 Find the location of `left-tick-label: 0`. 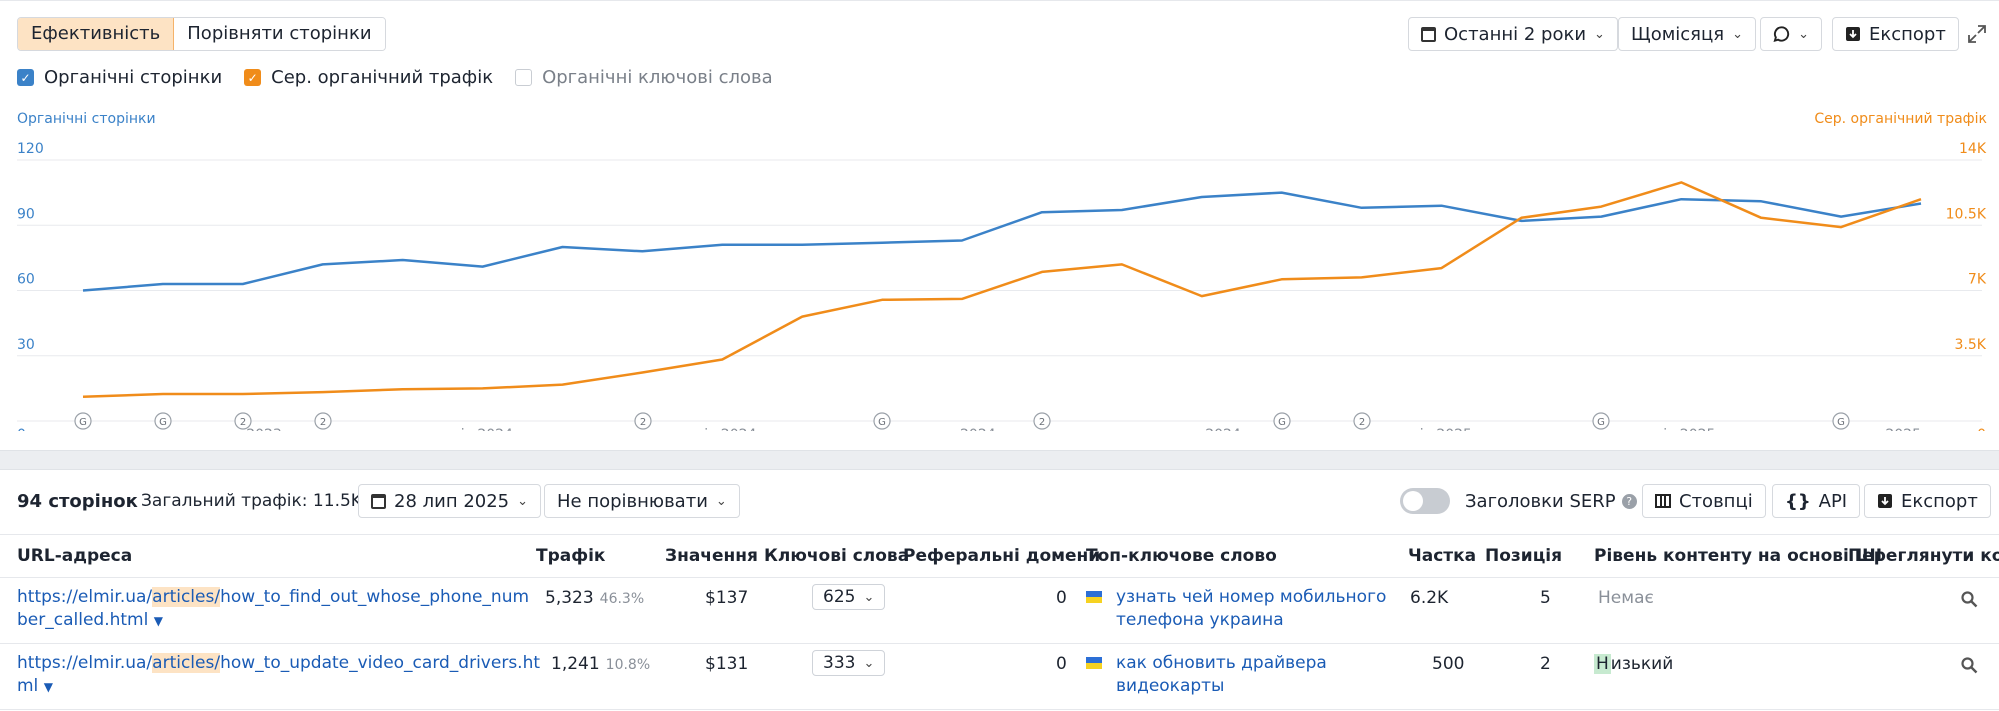

left-tick-label: 0 is located at coordinates (21, 429).